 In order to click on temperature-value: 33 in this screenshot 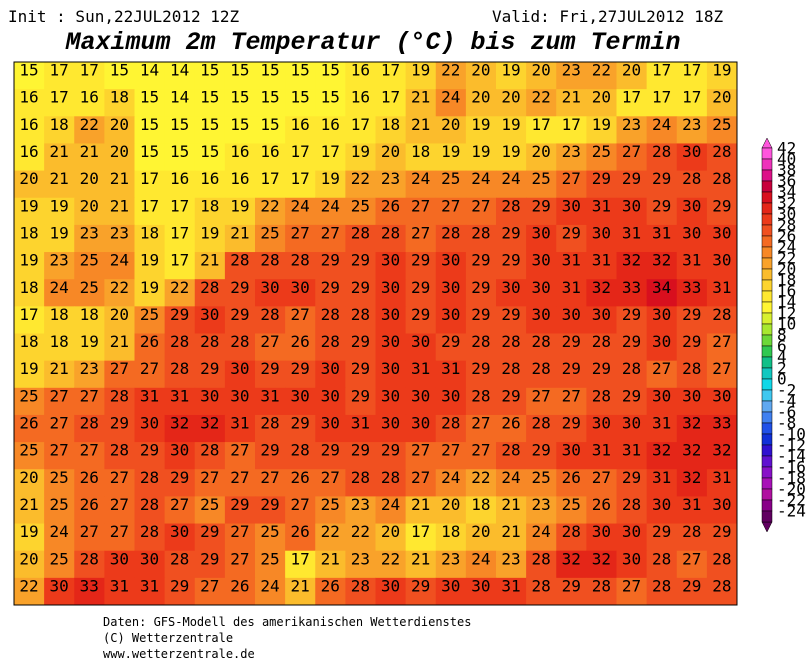, I will do `click(691, 287)`.